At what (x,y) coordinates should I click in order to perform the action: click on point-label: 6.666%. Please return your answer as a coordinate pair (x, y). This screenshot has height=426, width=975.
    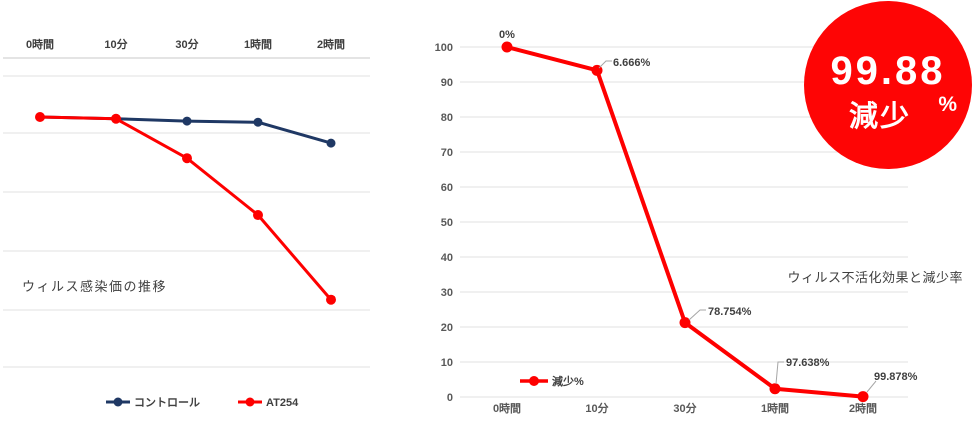
    Looking at the image, I should click on (632, 63).